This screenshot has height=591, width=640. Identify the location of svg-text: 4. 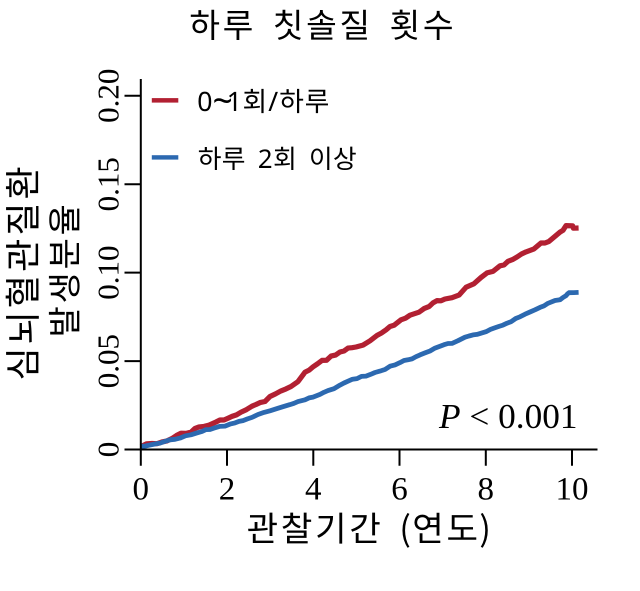
(313, 490).